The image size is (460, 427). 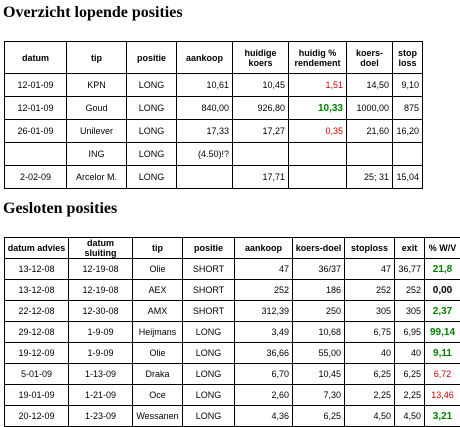 What do you see at coordinates (317, 108) in the screenshot?
I see `cell-rendement: 10,33` at bounding box center [317, 108].